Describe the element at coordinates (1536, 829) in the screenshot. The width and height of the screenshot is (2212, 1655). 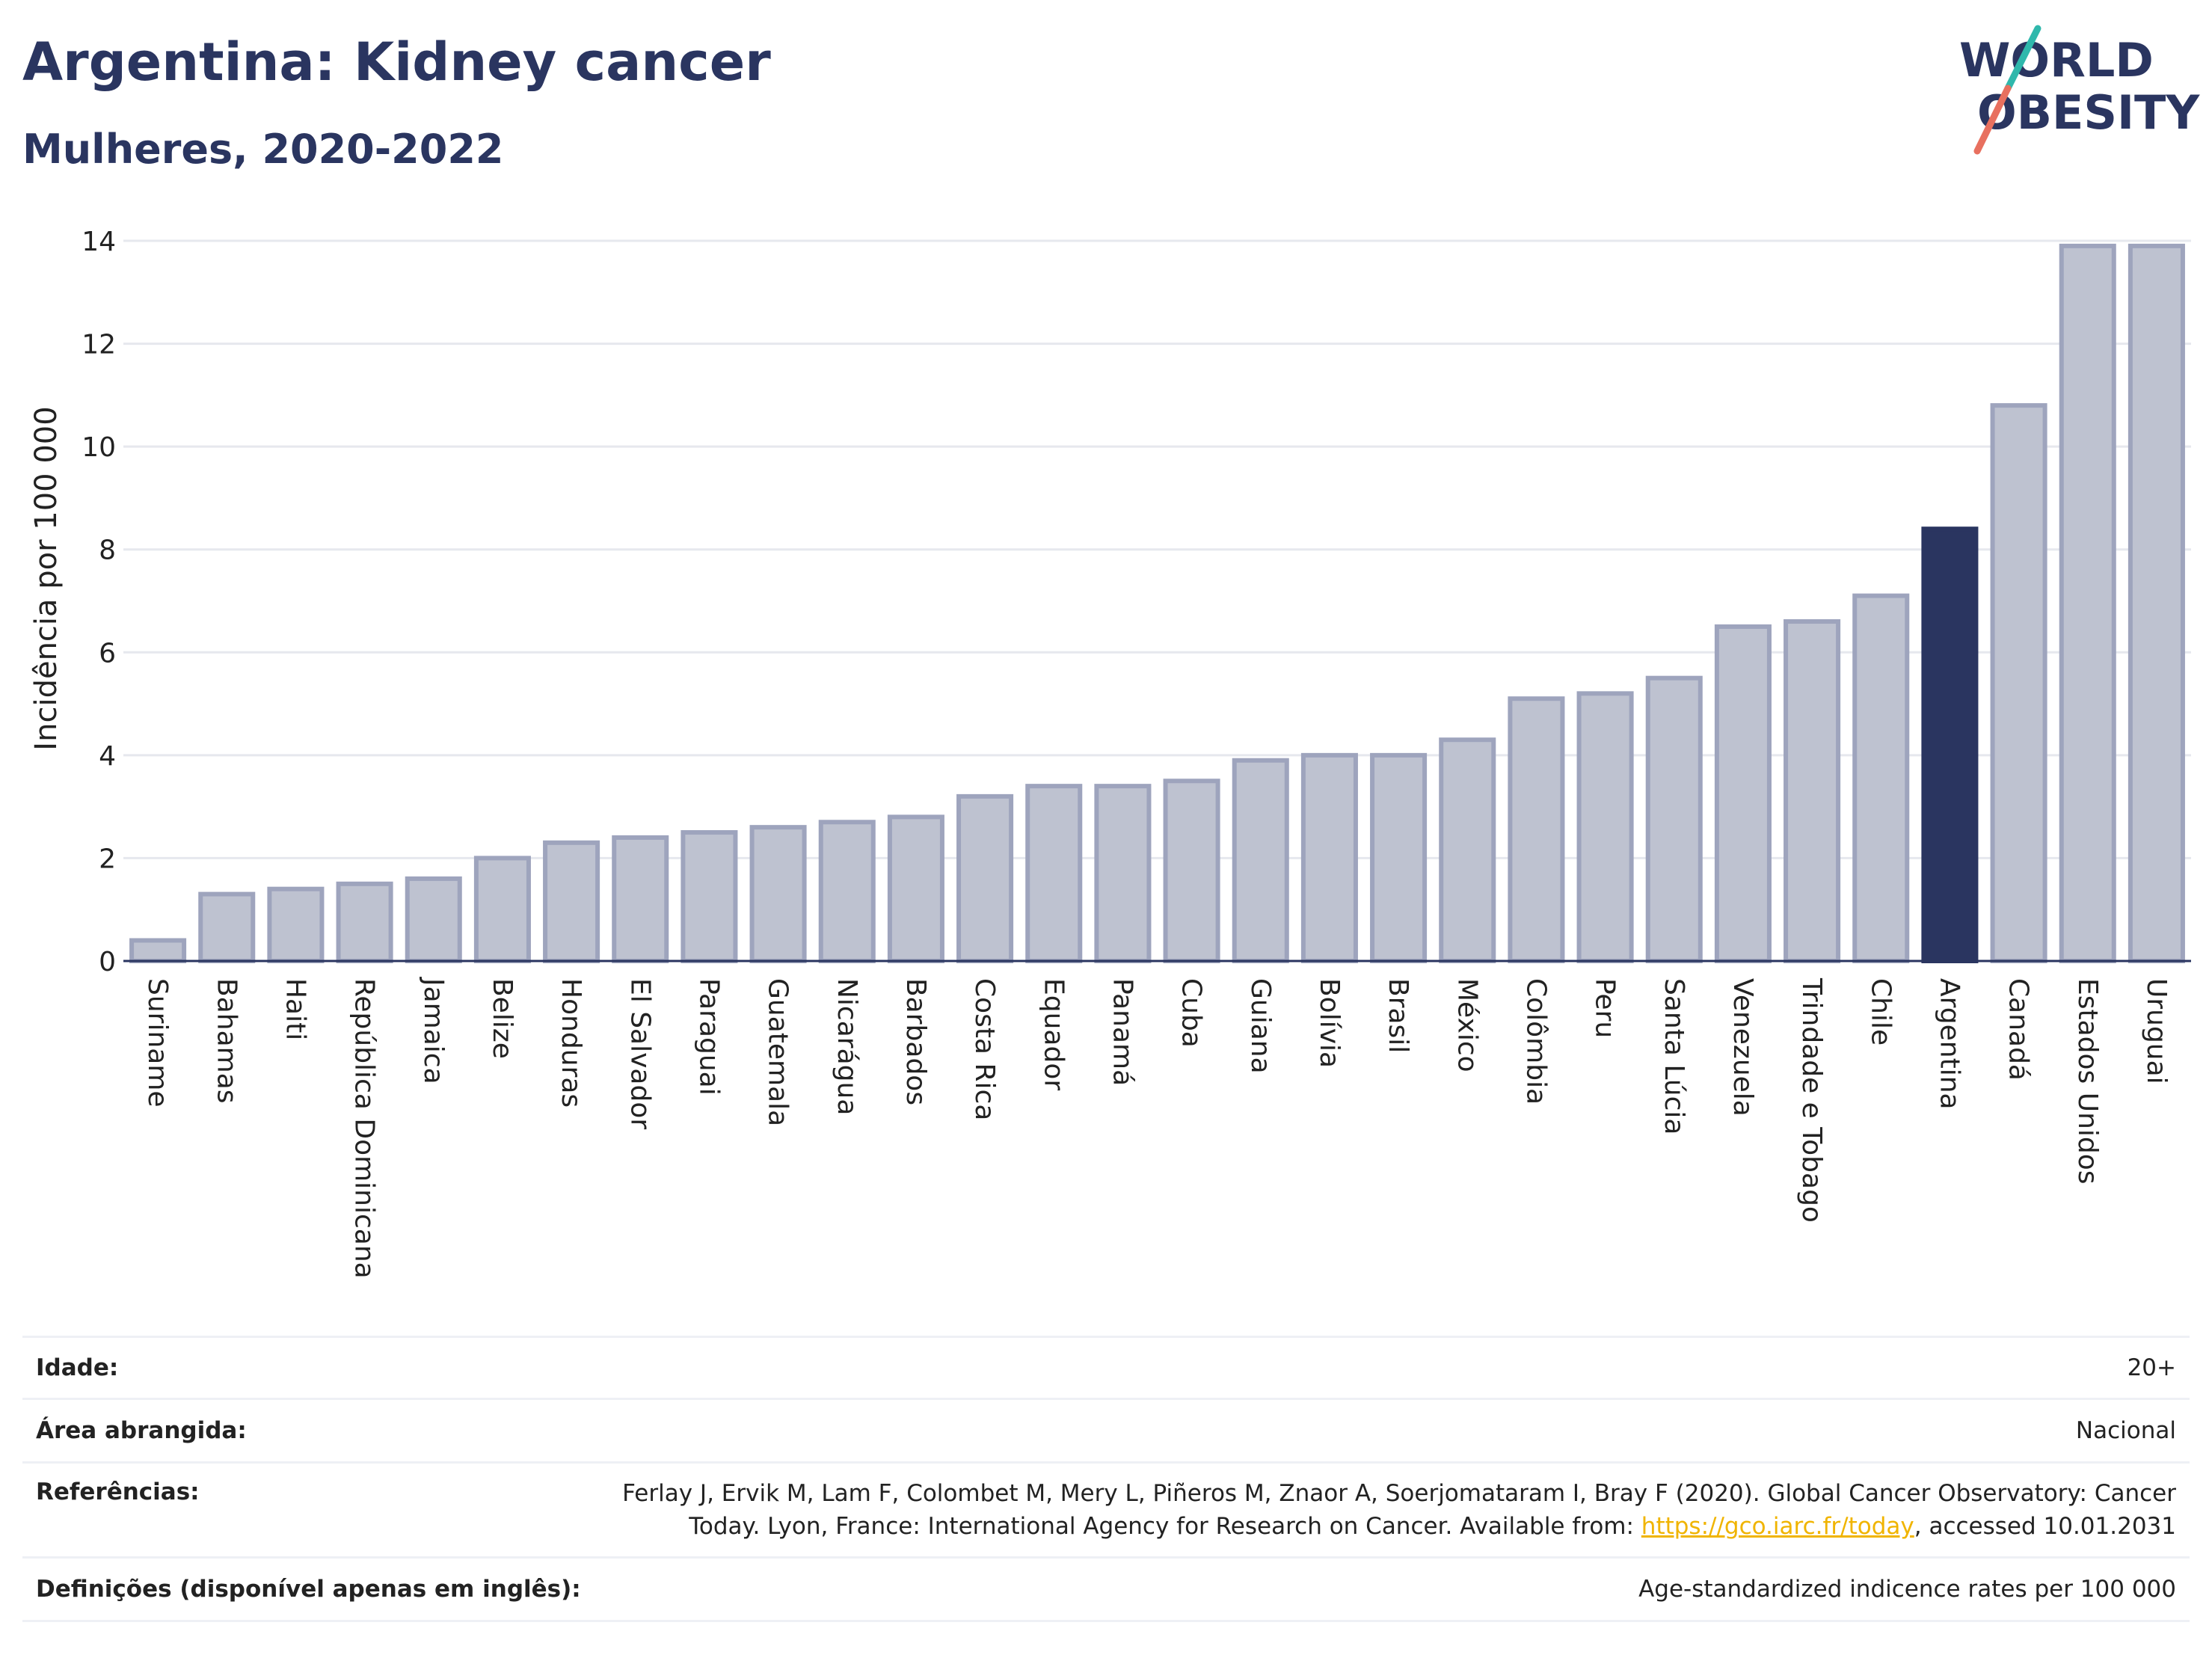
I see `bar-colômbia` at that location.